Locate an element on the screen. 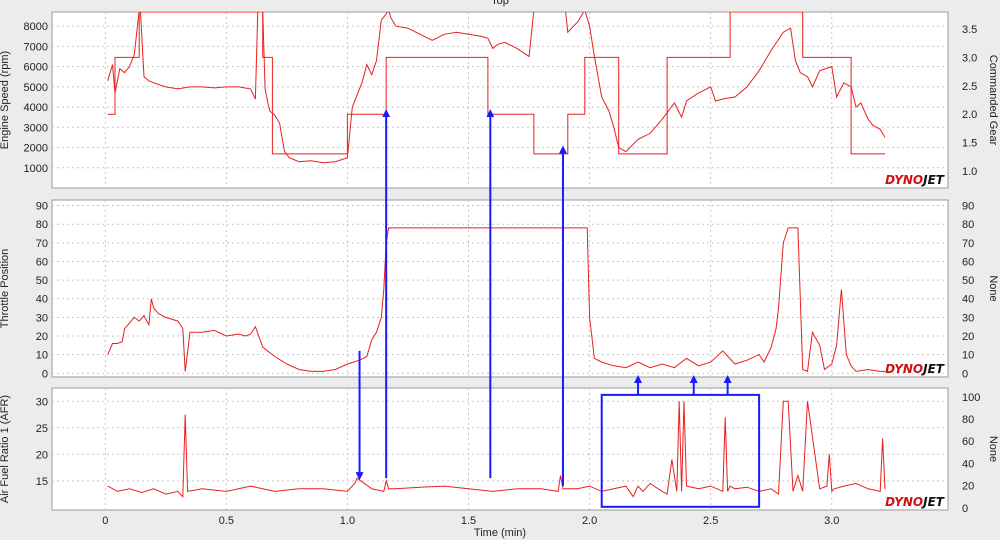 The image size is (1000, 540). x-tick-label: 2.5 is located at coordinates (710, 521).